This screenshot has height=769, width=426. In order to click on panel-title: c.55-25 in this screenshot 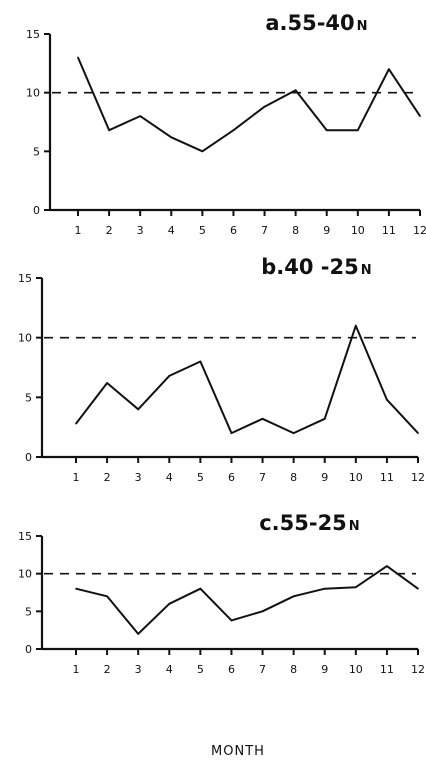, I will do `click(303, 523)`.